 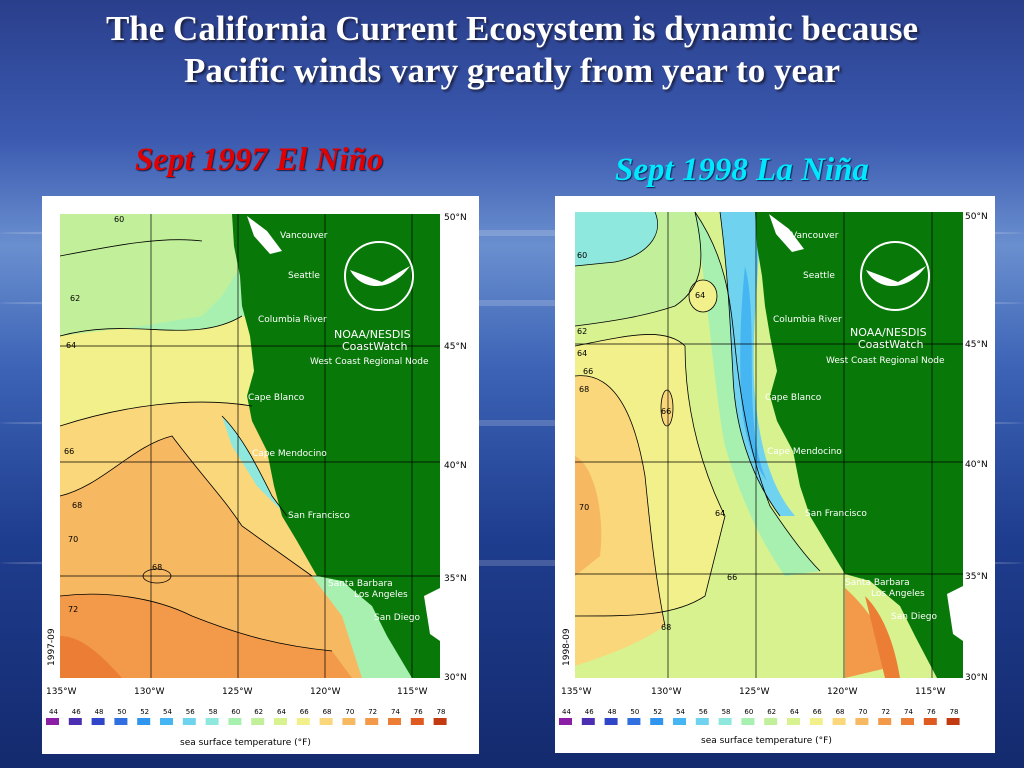 What do you see at coordinates (245, 743) in the screenshot?
I see `legend-title: sea surface temperature (°F)` at bounding box center [245, 743].